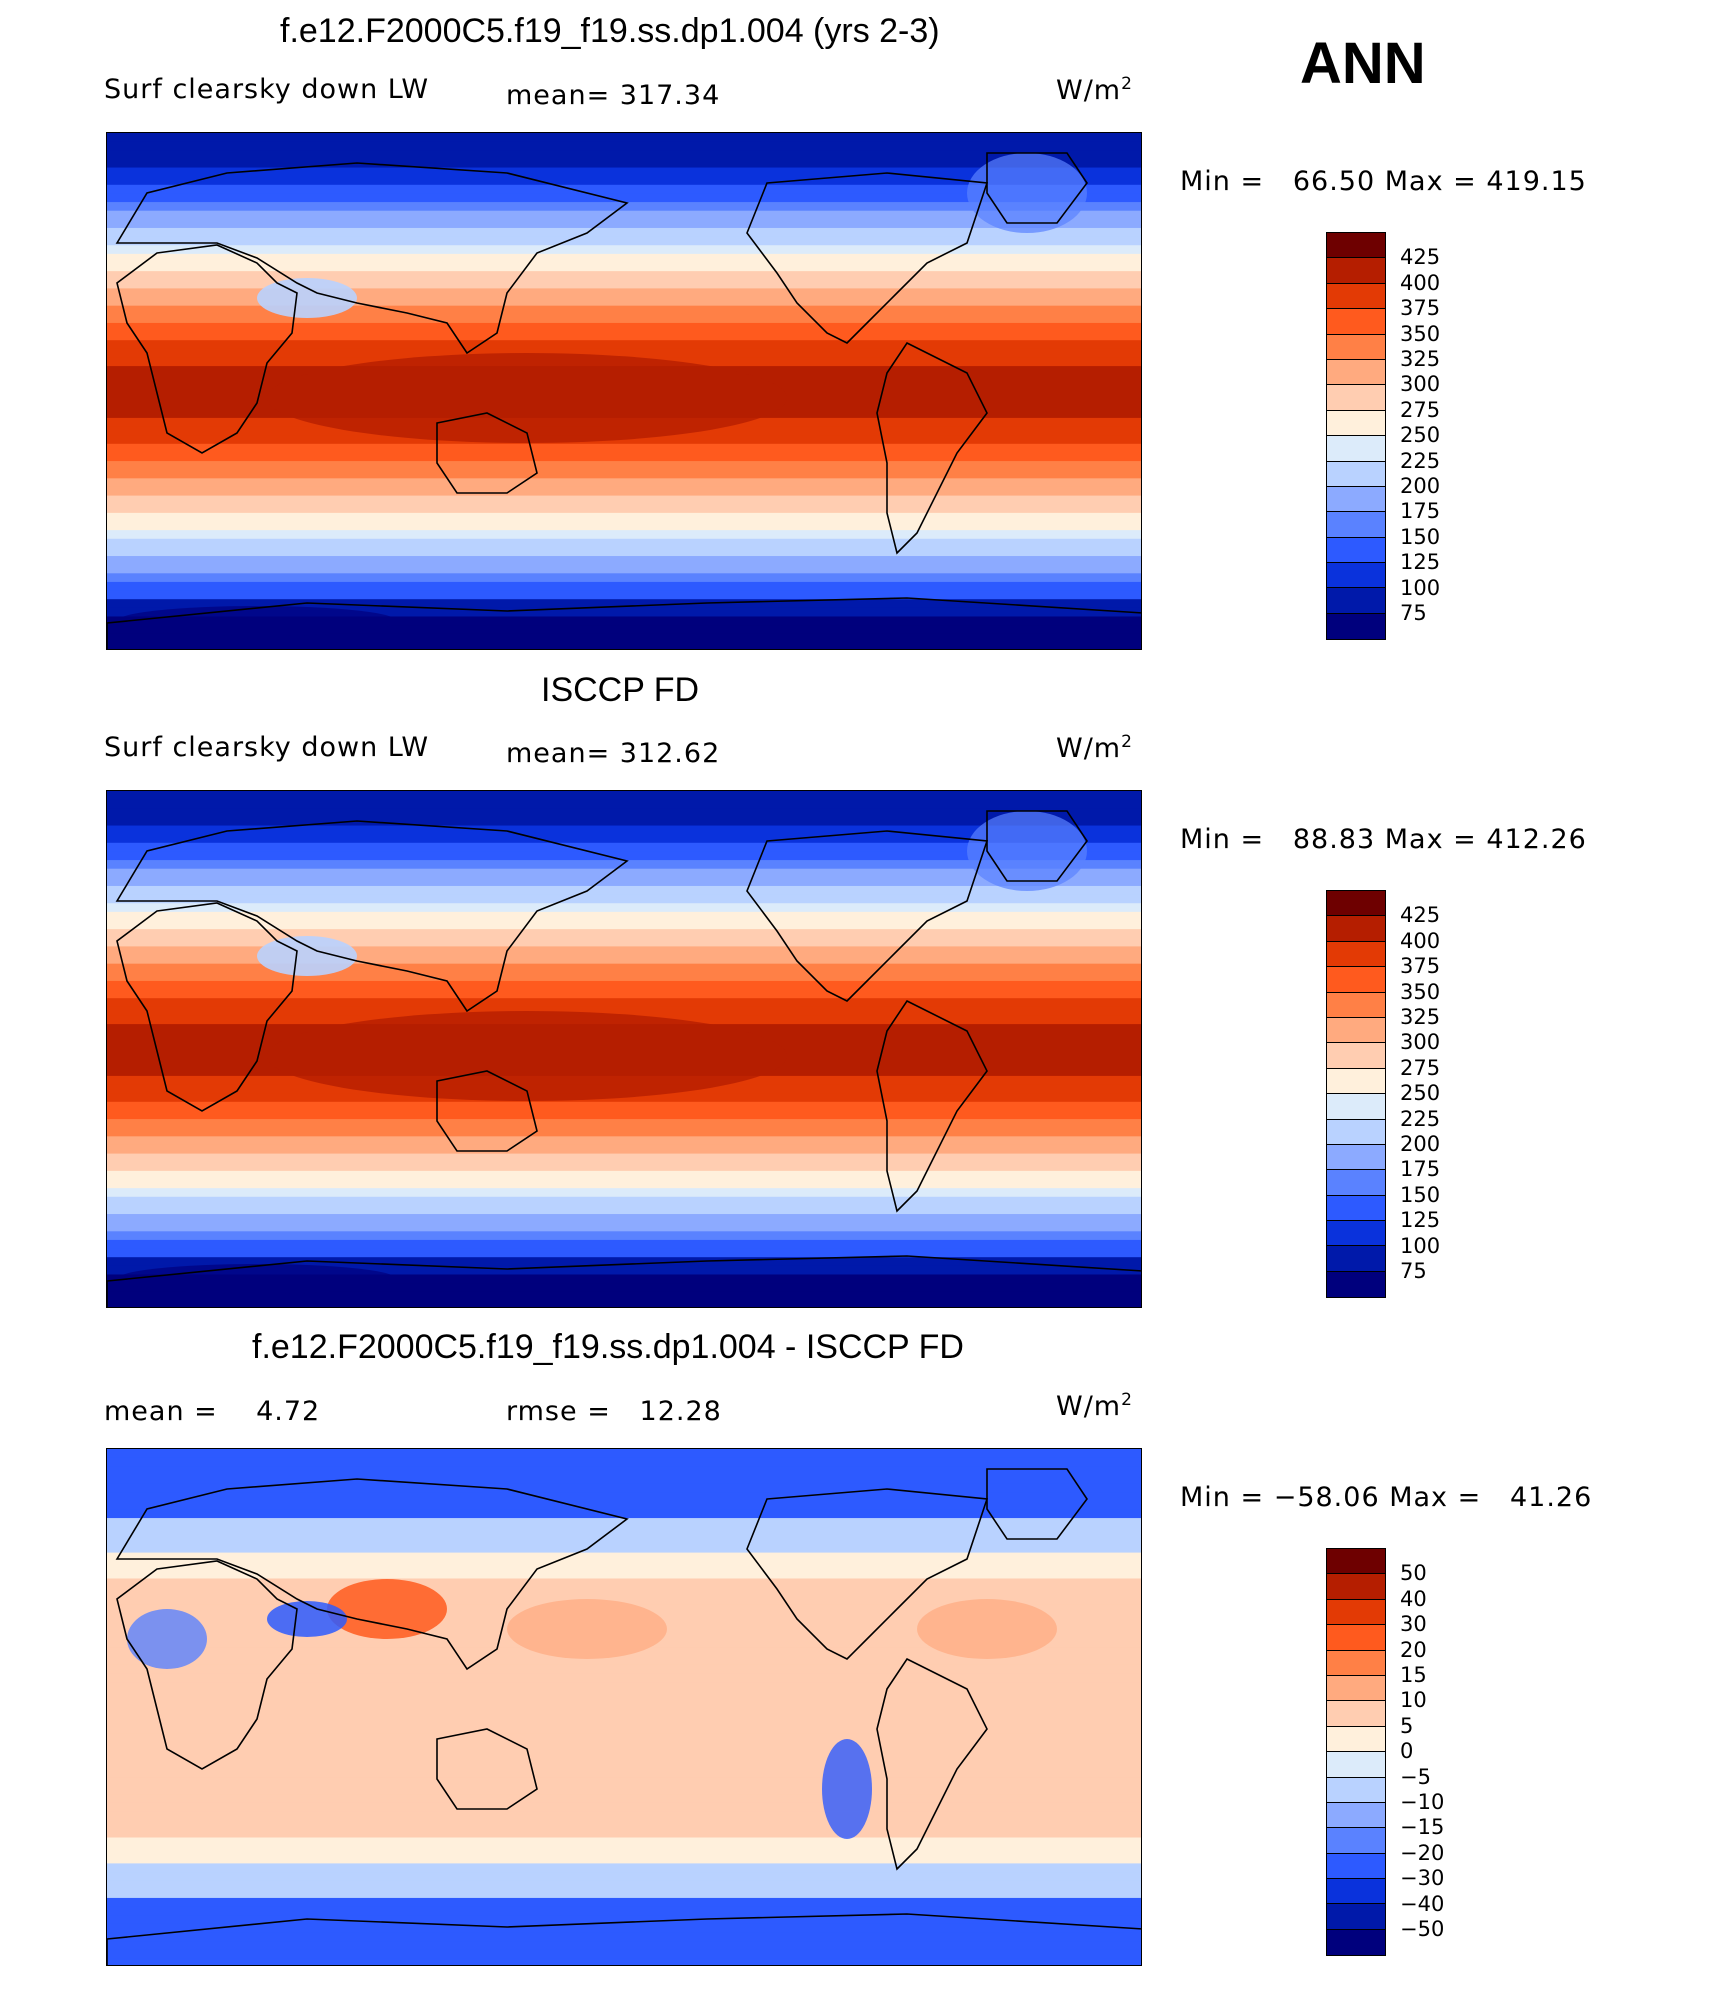 Image resolution: width=1710 pixels, height=1991 pixels. I want to click on panel-1-mean-label: mean= 317.34, so click(613, 95).